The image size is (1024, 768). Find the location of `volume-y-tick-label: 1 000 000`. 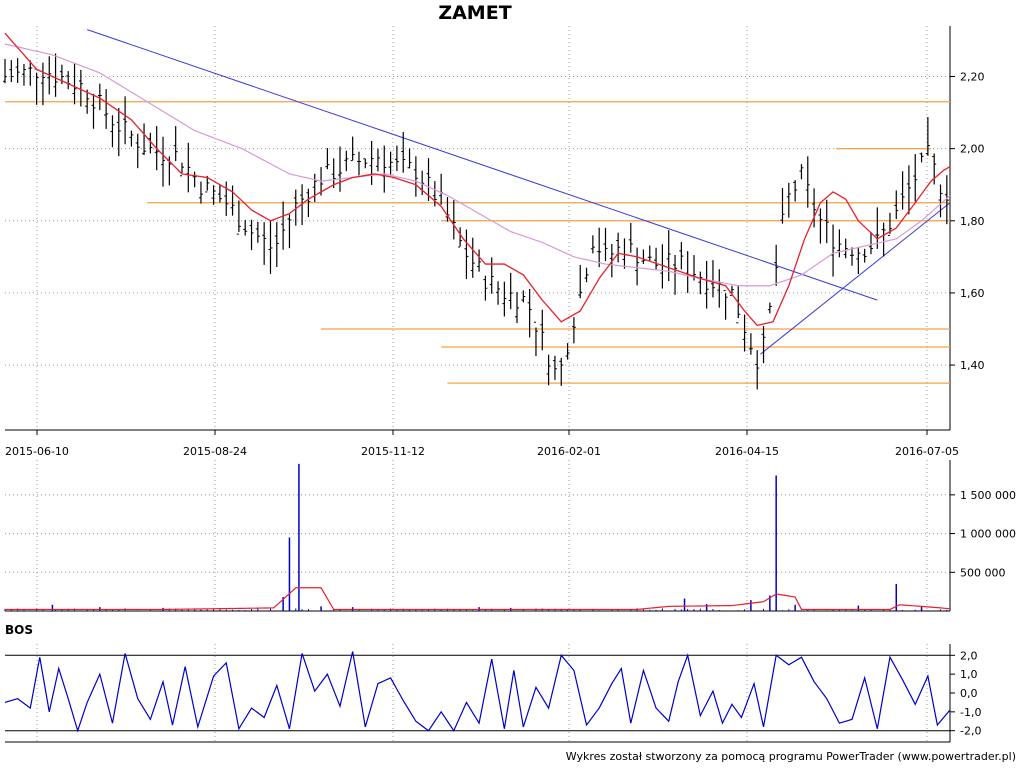

volume-y-tick-label: 1 000 000 is located at coordinates (988, 534).